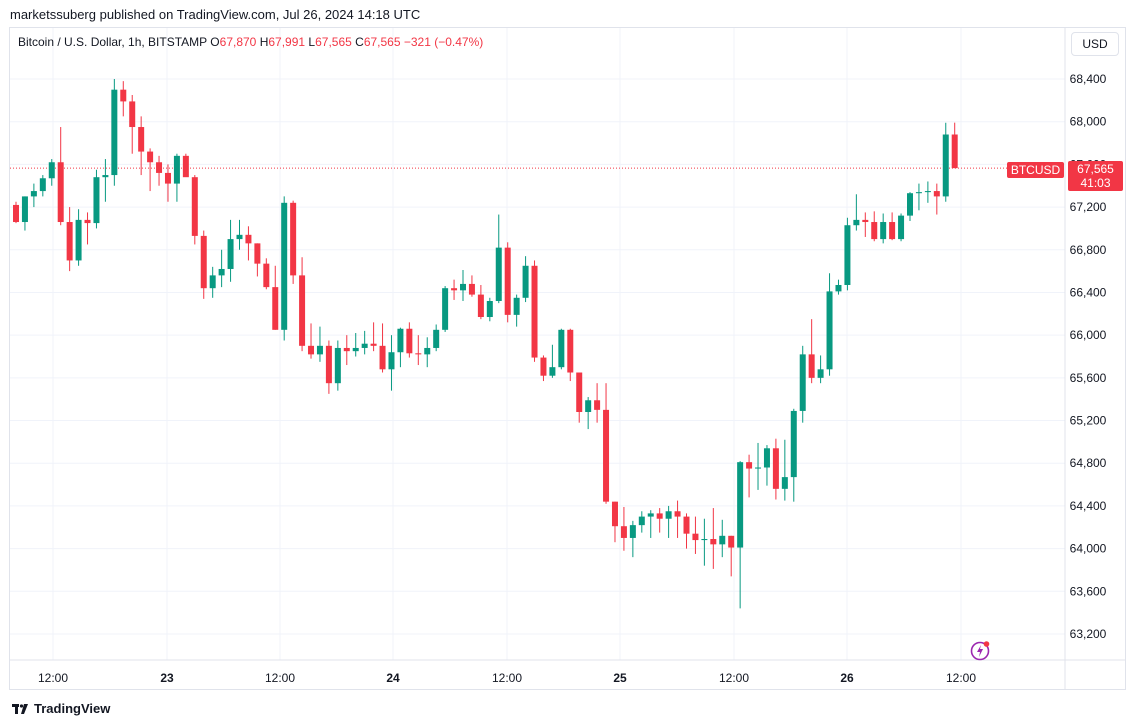 The width and height of the screenshot is (1137, 726). Describe the element at coordinates (847, 678) in the screenshot. I see `x-tick-label: 26` at that location.